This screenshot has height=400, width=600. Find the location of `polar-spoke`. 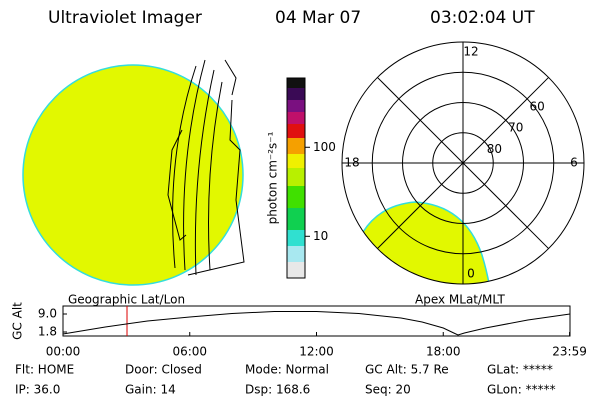

polar-spoke is located at coordinates (463, 163).